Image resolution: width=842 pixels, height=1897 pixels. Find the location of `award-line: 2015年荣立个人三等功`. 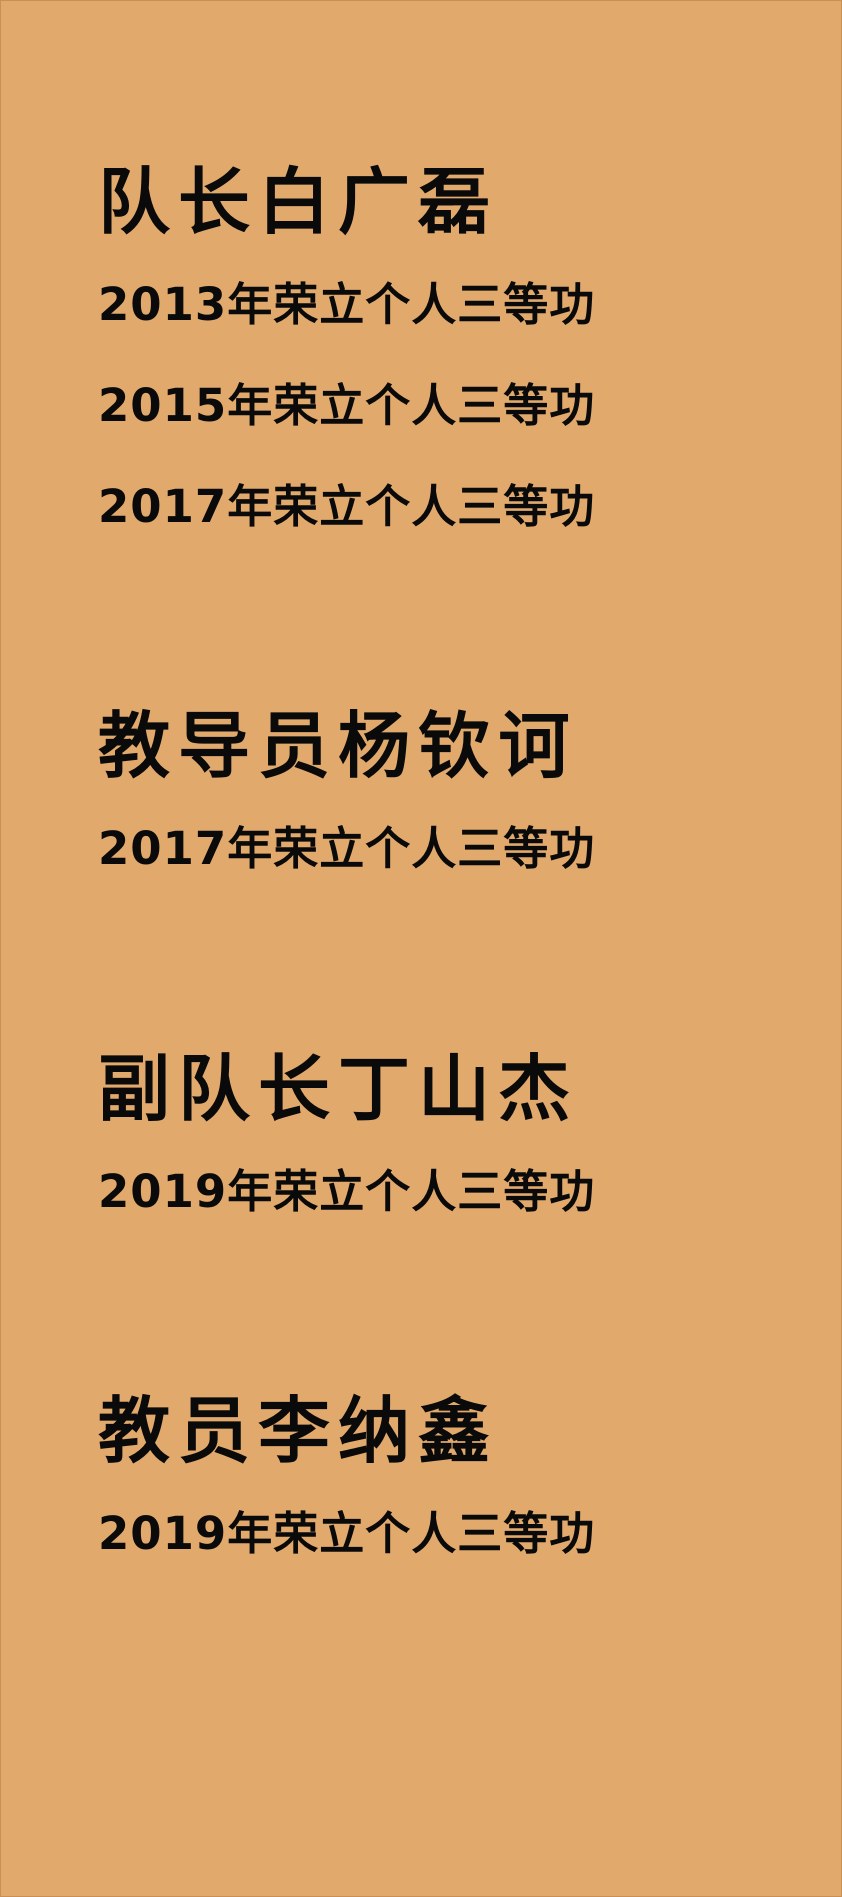

award-line: 2015年荣立个人三等功 is located at coordinates (347, 405).